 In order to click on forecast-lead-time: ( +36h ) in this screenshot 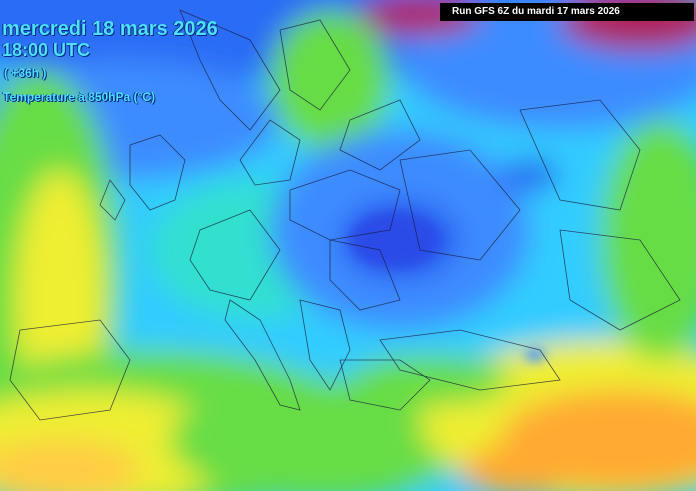, I will do `click(25, 73)`.